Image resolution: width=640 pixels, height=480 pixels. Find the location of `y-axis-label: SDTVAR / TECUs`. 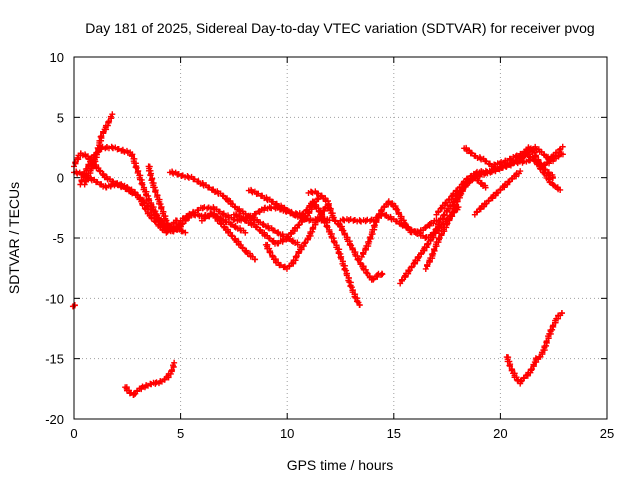

y-axis-label: SDTVAR / TECUs is located at coordinates (14, 238).